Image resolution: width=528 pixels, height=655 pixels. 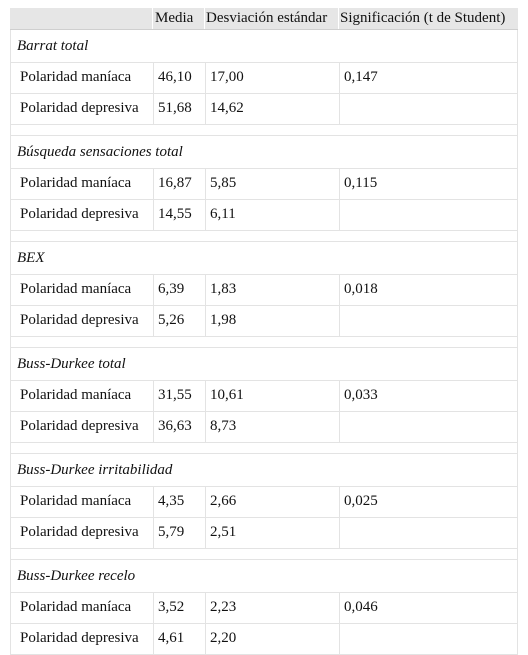 What do you see at coordinates (223, 532) in the screenshot?
I see `row-sd: 2,51` at bounding box center [223, 532].